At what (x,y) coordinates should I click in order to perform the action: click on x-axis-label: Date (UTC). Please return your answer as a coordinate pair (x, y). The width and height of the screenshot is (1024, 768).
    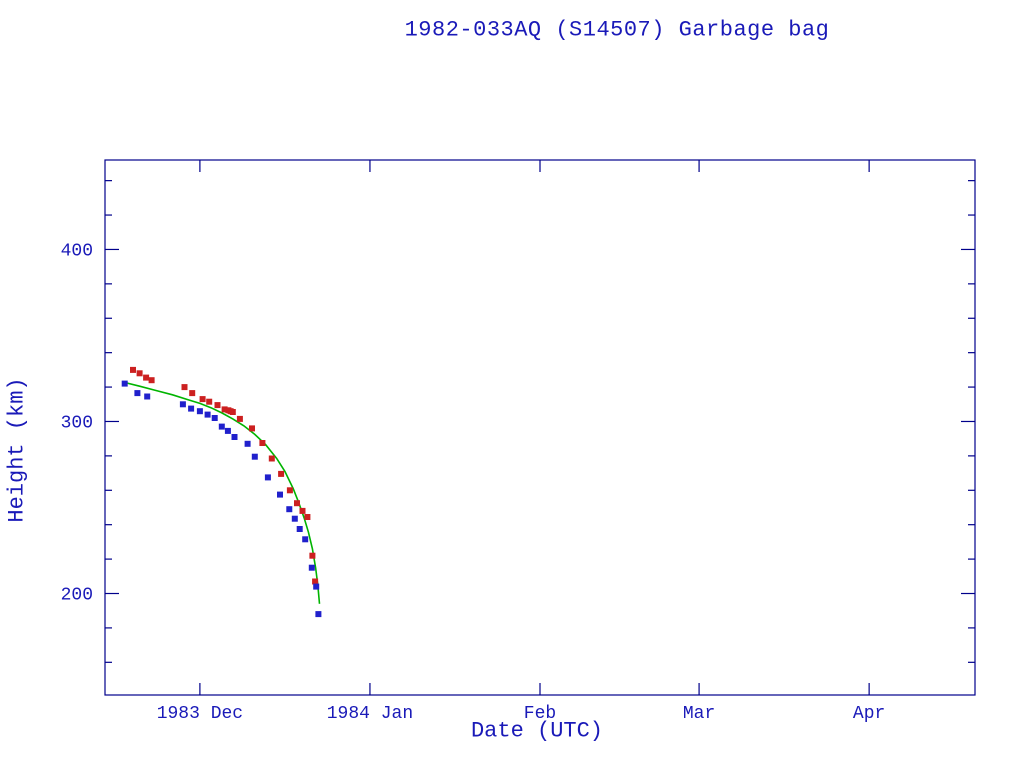
    Looking at the image, I should click on (537, 731).